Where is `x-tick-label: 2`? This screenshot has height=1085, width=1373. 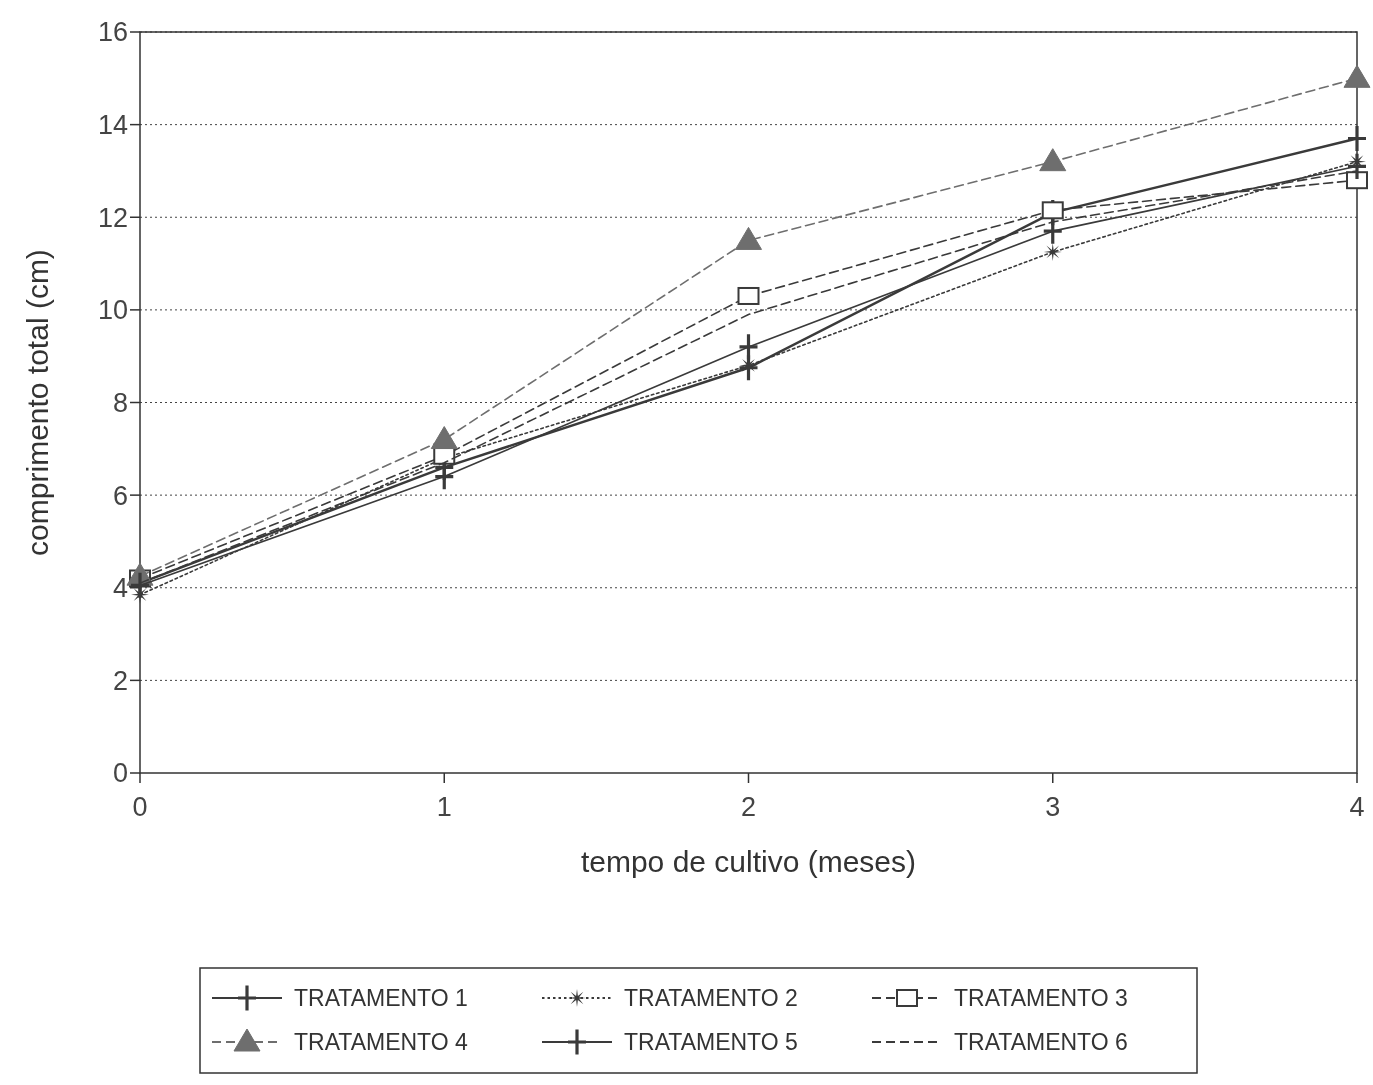 x-tick-label: 2 is located at coordinates (748, 807).